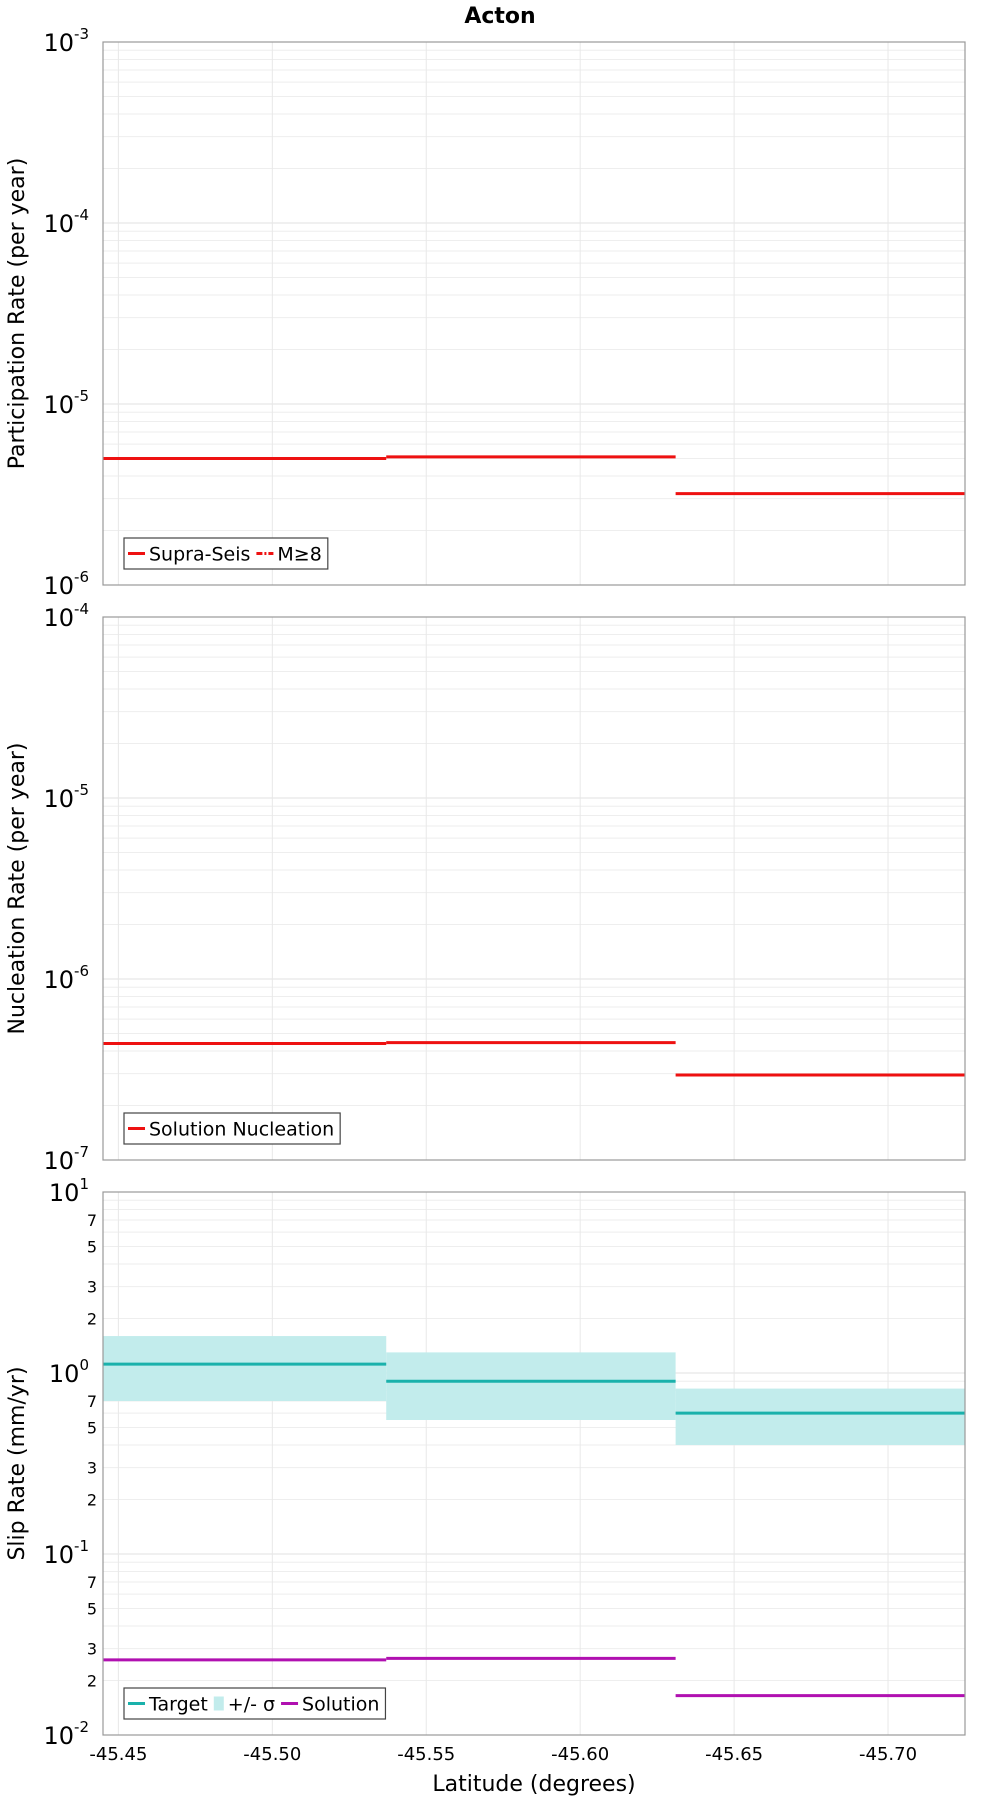 This screenshot has width=1000, height=1800. I want to click on legend: Target +/- σ Solution, so click(255, 1703).